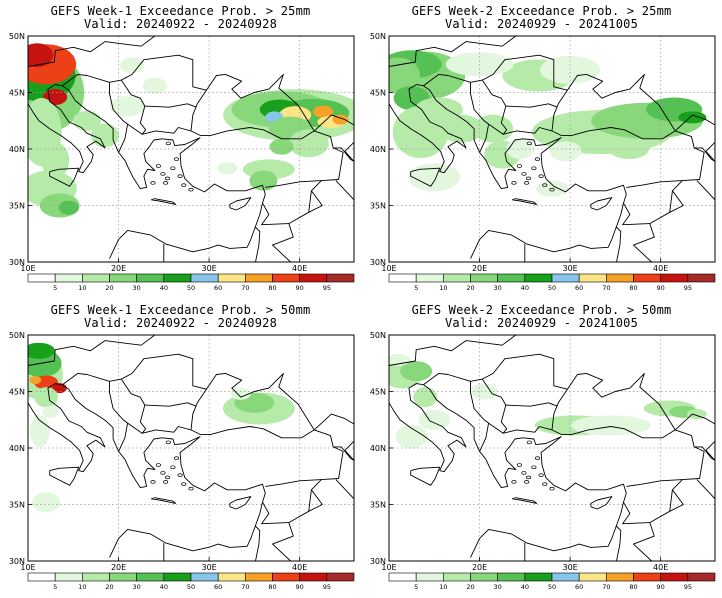 Image resolution: width=722 pixels, height=598 pixels. I want to click on lon-tick-label: 30E, so click(569, 268).